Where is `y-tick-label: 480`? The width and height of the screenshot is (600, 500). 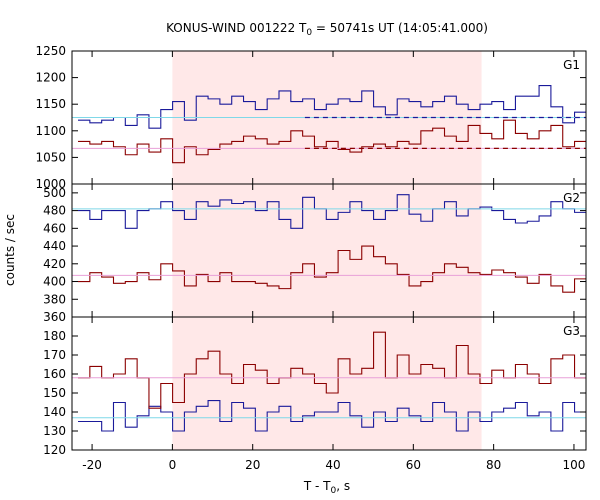 y-tick-label: 480 is located at coordinates (54, 211).